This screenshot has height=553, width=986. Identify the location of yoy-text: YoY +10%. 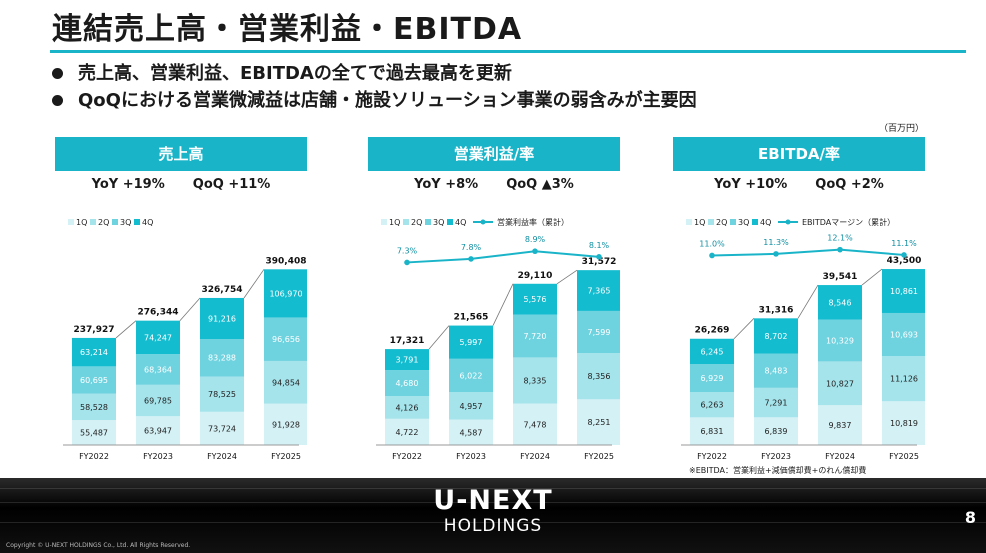
(751, 184).